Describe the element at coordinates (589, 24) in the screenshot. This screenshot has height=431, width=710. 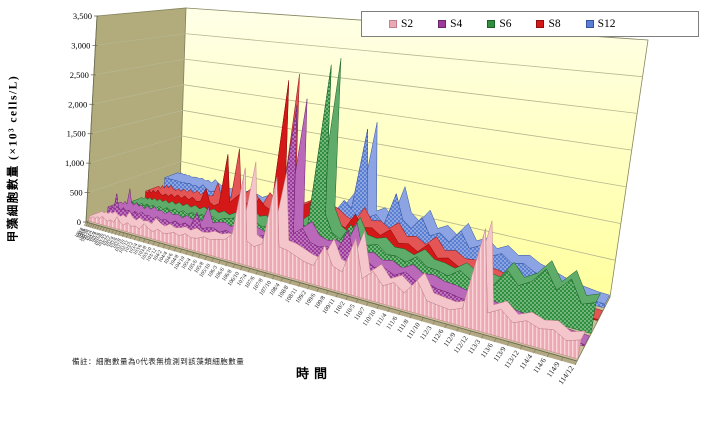
I see `legend-swatch-s12` at that location.